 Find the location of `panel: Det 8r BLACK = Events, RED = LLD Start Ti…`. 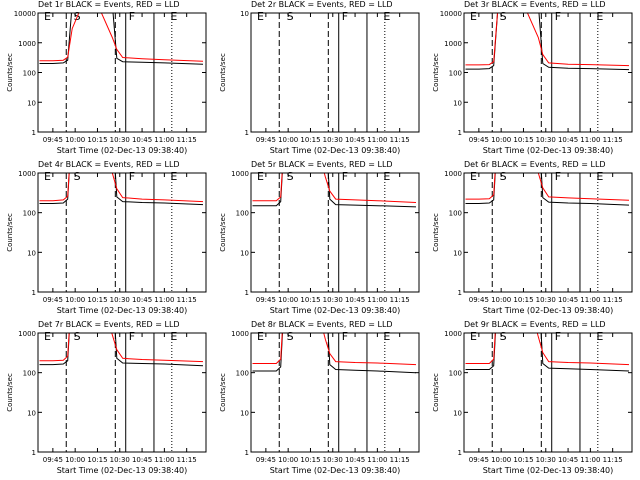

panel: Det 8r BLACK = Events, RED = LLD Start Ti… is located at coordinates (319, 397).